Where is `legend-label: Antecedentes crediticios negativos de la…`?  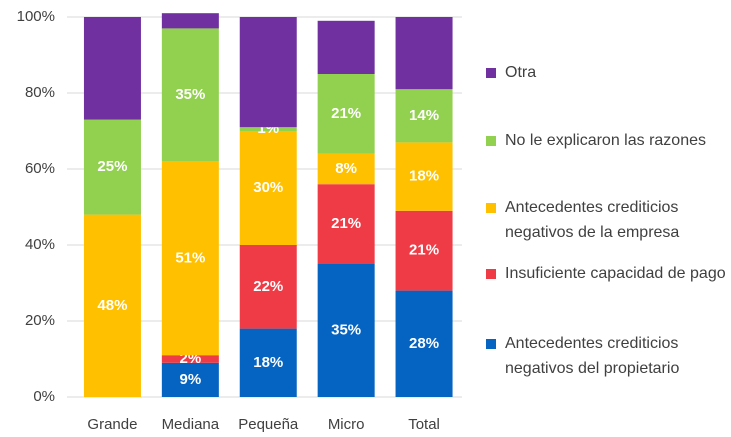 legend-label: Antecedentes crediticios negativos de la… is located at coordinates (592, 220).